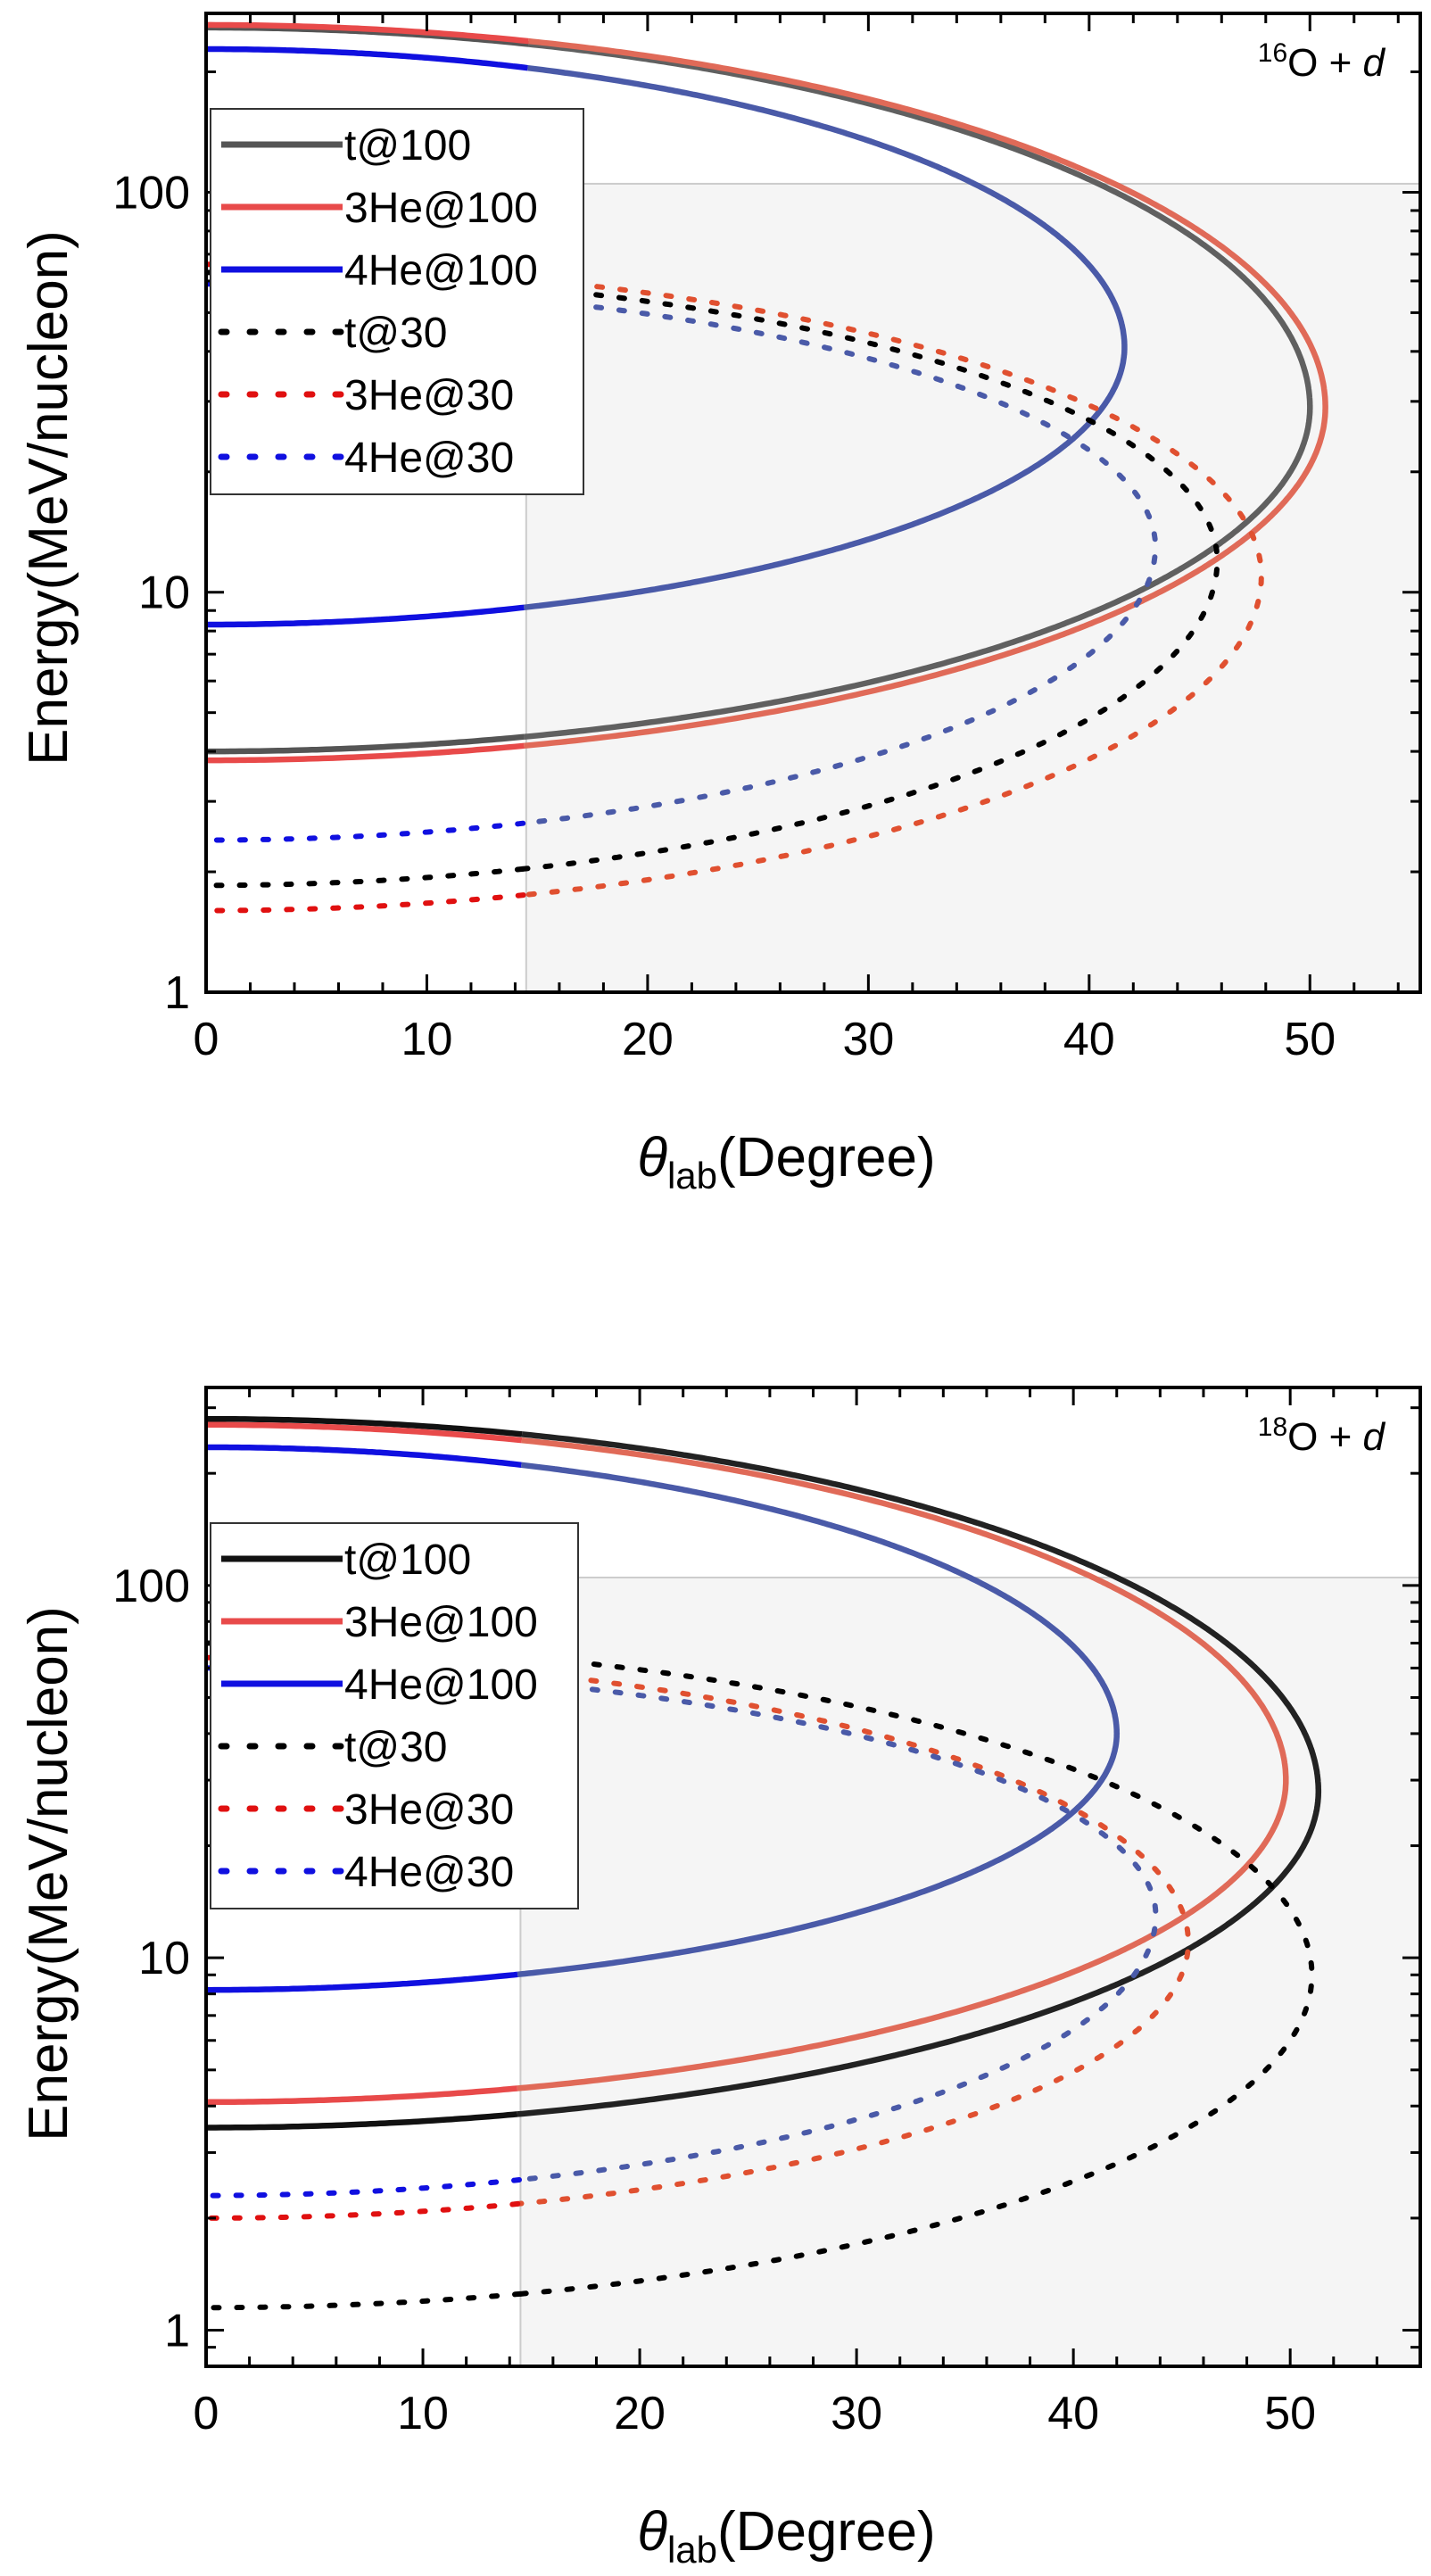 This screenshot has width=1431, height=2576. Describe the element at coordinates (1322, 61) in the screenshot. I see `reaction-label: 16O + d` at that location.